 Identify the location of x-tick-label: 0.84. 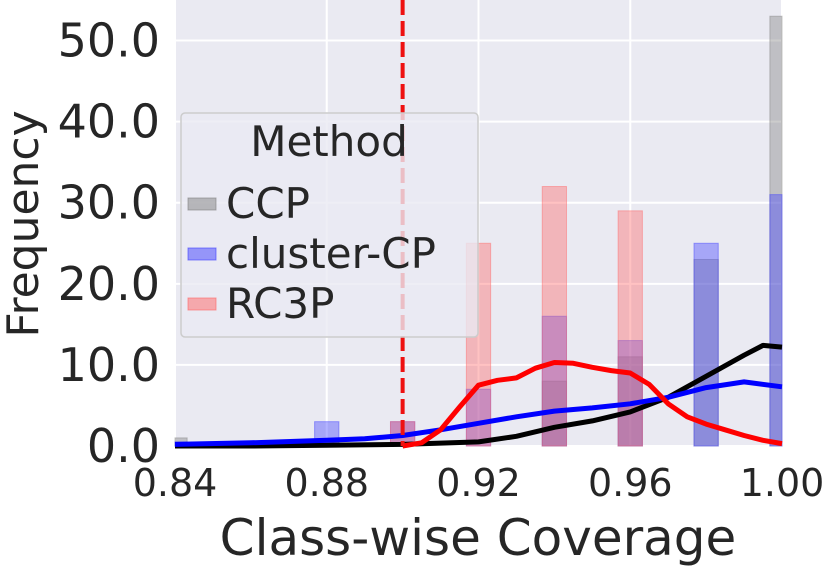
(175, 483).